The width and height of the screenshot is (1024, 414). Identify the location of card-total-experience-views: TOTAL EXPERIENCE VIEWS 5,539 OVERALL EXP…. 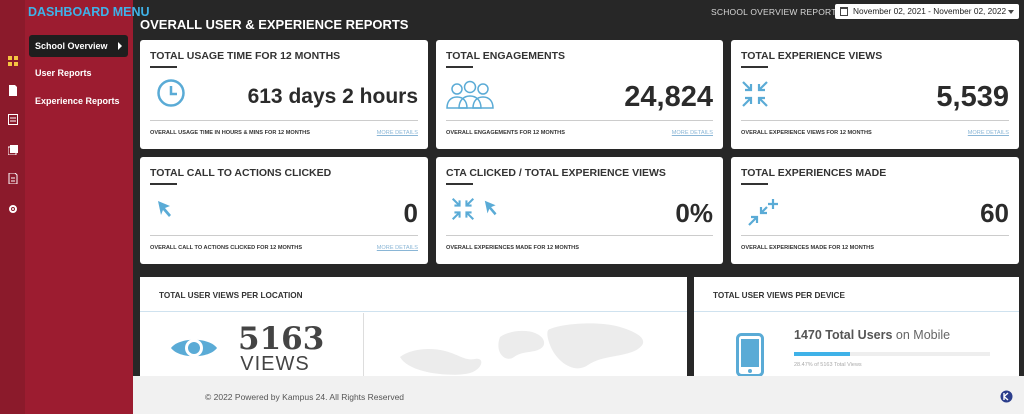
(875, 94).